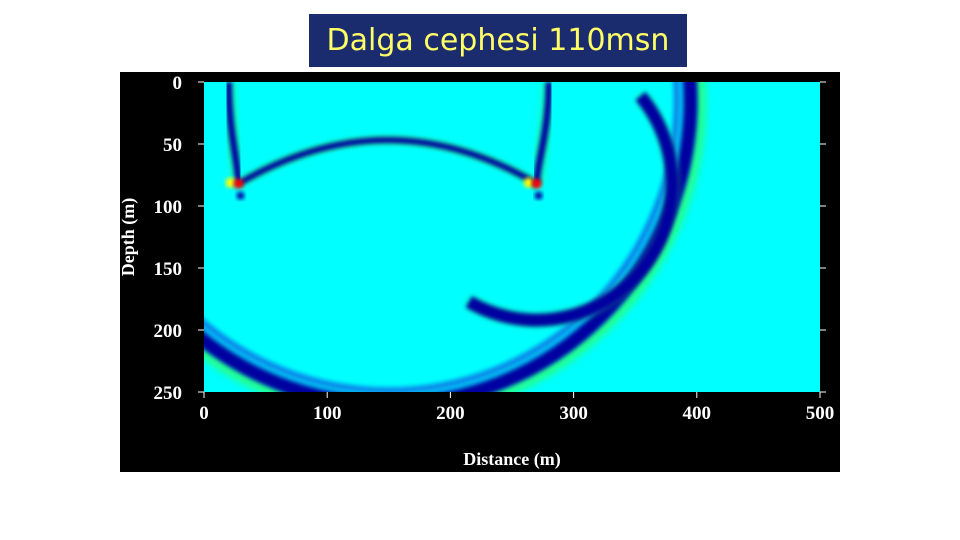 This screenshot has width=960, height=540. Describe the element at coordinates (172, 145) in the screenshot. I see `y-tick-label: 50` at that location.